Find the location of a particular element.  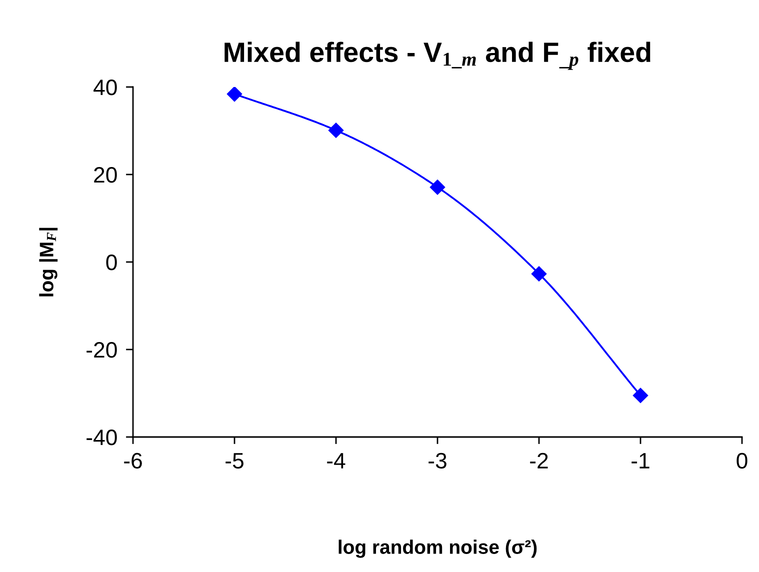

y-tick-label: 0 is located at coordinates (111, 262).